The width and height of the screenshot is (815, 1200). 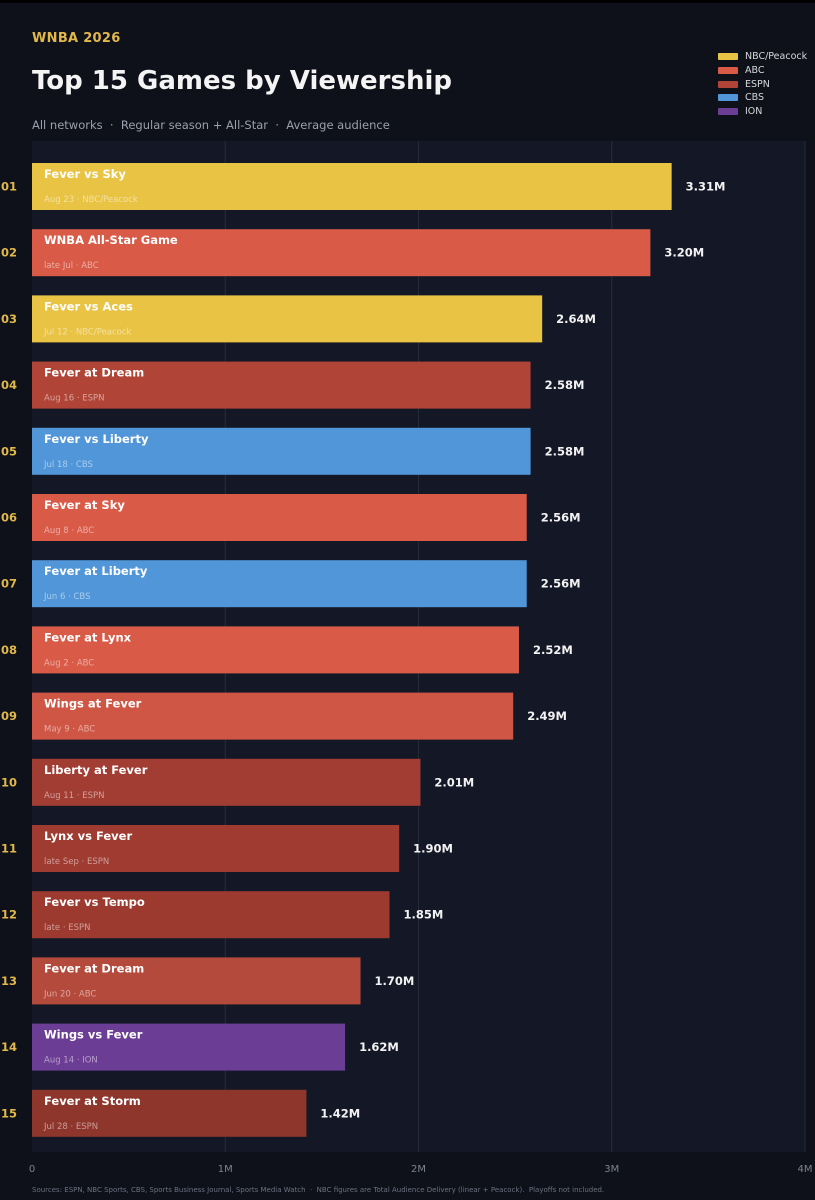 I want to click on rank-label: 03, so click(x=9, y=319).